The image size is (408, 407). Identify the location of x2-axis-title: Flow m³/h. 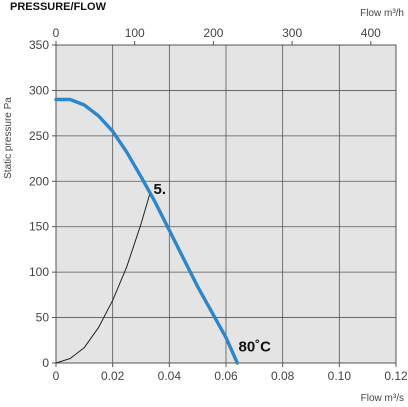
(382, 13).